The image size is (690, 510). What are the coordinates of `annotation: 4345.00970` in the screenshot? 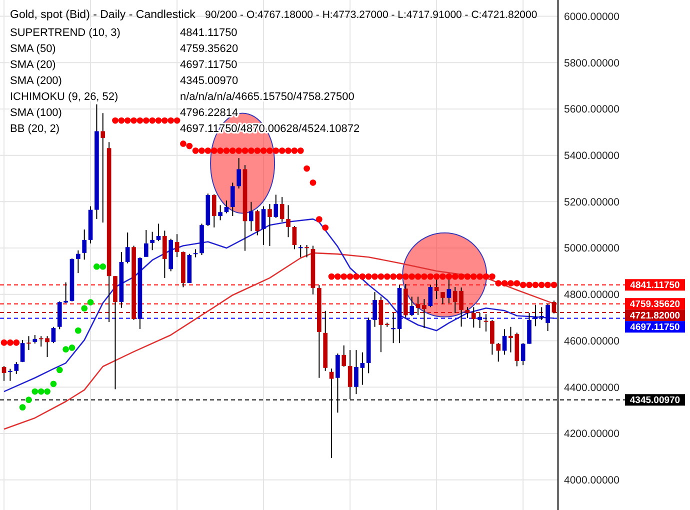 It's located at (209, 81).